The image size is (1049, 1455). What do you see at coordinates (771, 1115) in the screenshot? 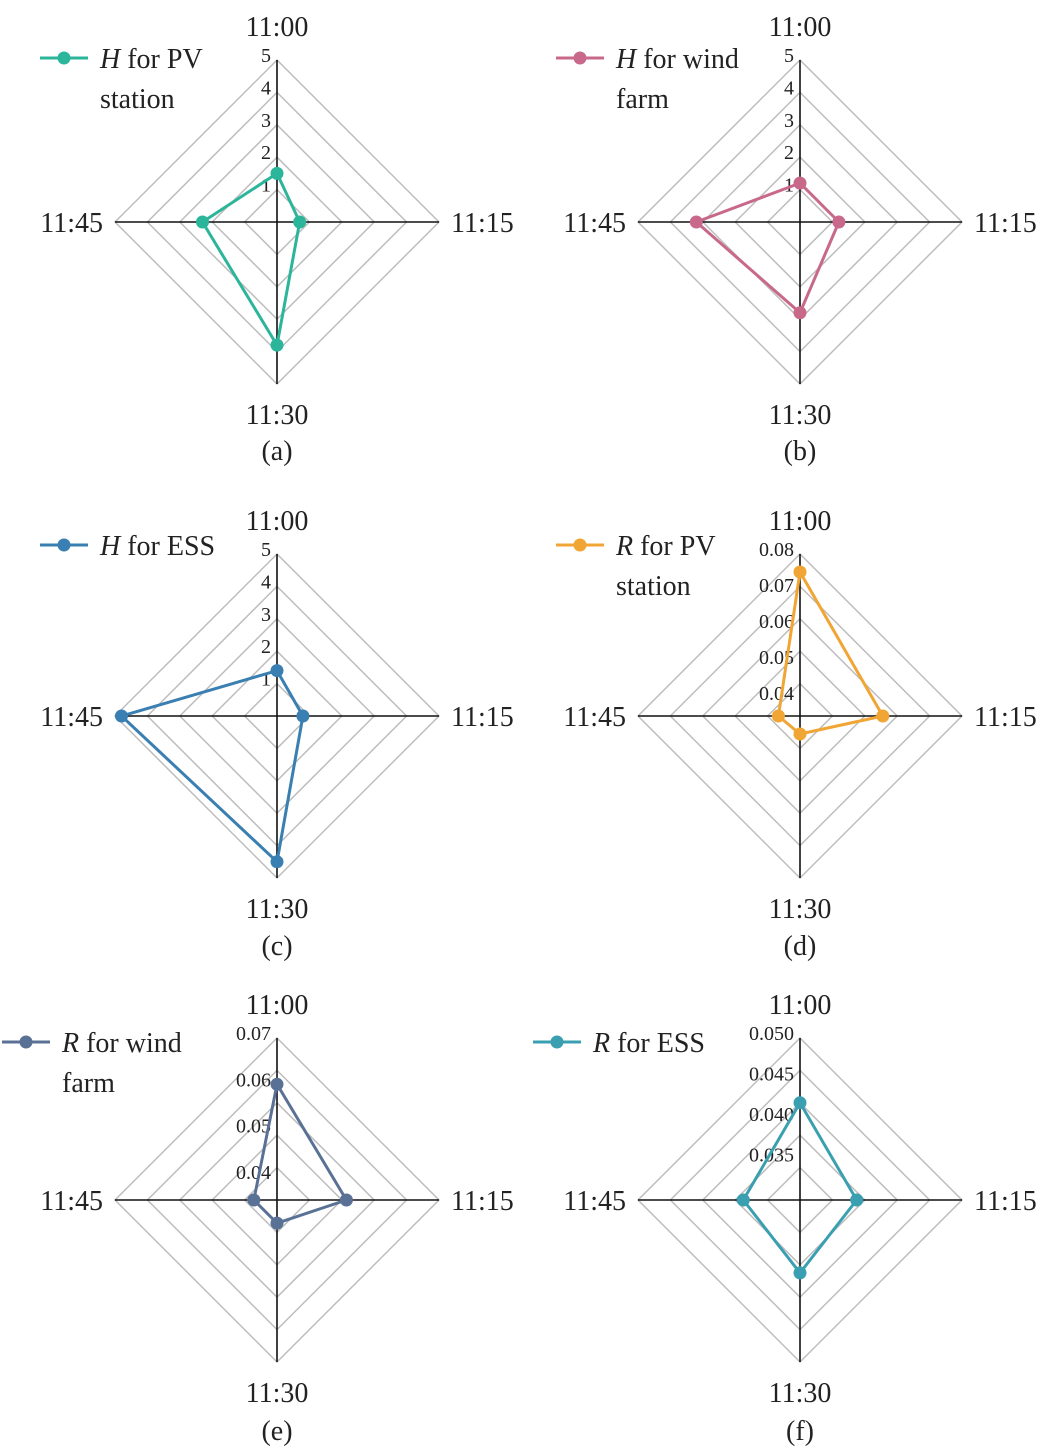
I see `radial-tick-label: 0.040` at bounding box center [771, 1115].